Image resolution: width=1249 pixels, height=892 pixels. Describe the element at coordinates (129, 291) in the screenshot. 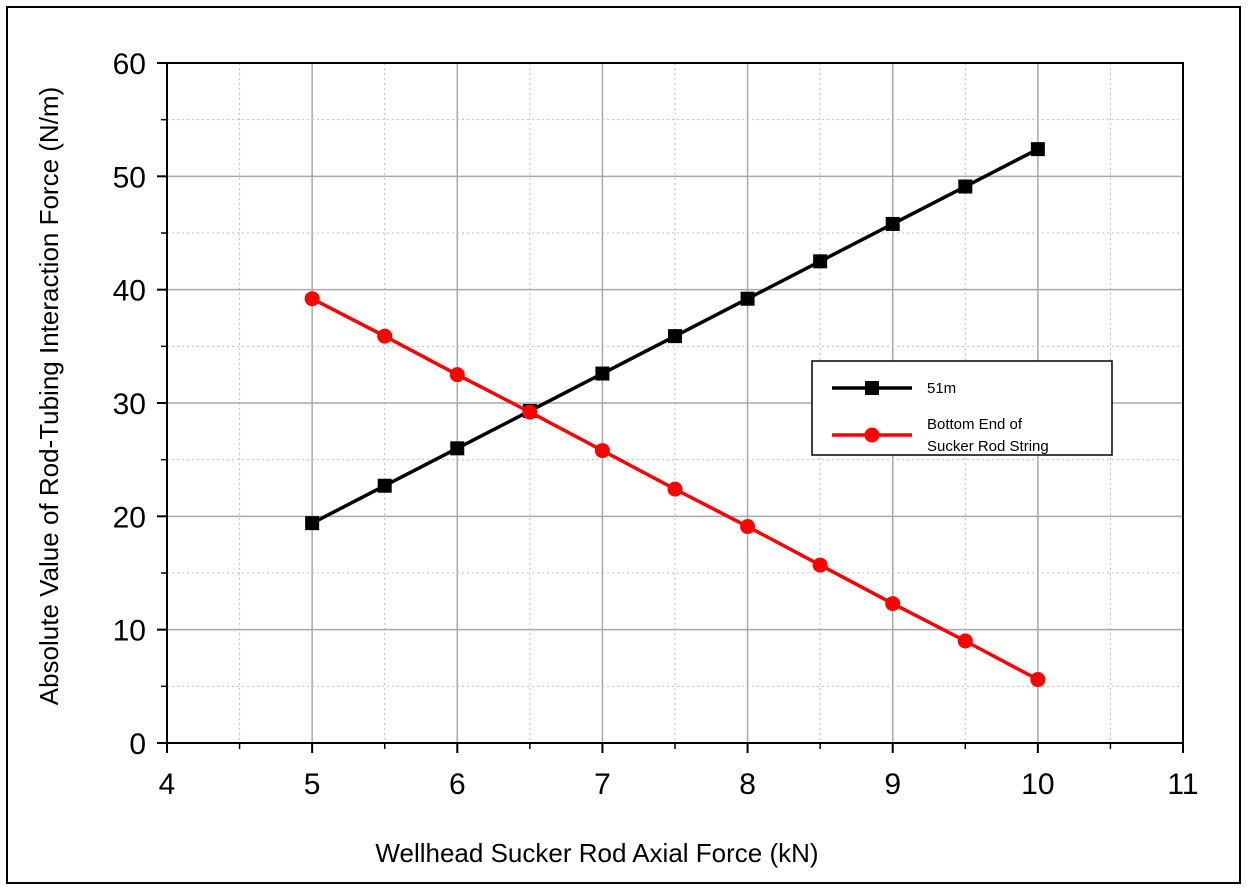

I see `y-tick-label: 40` at that location.